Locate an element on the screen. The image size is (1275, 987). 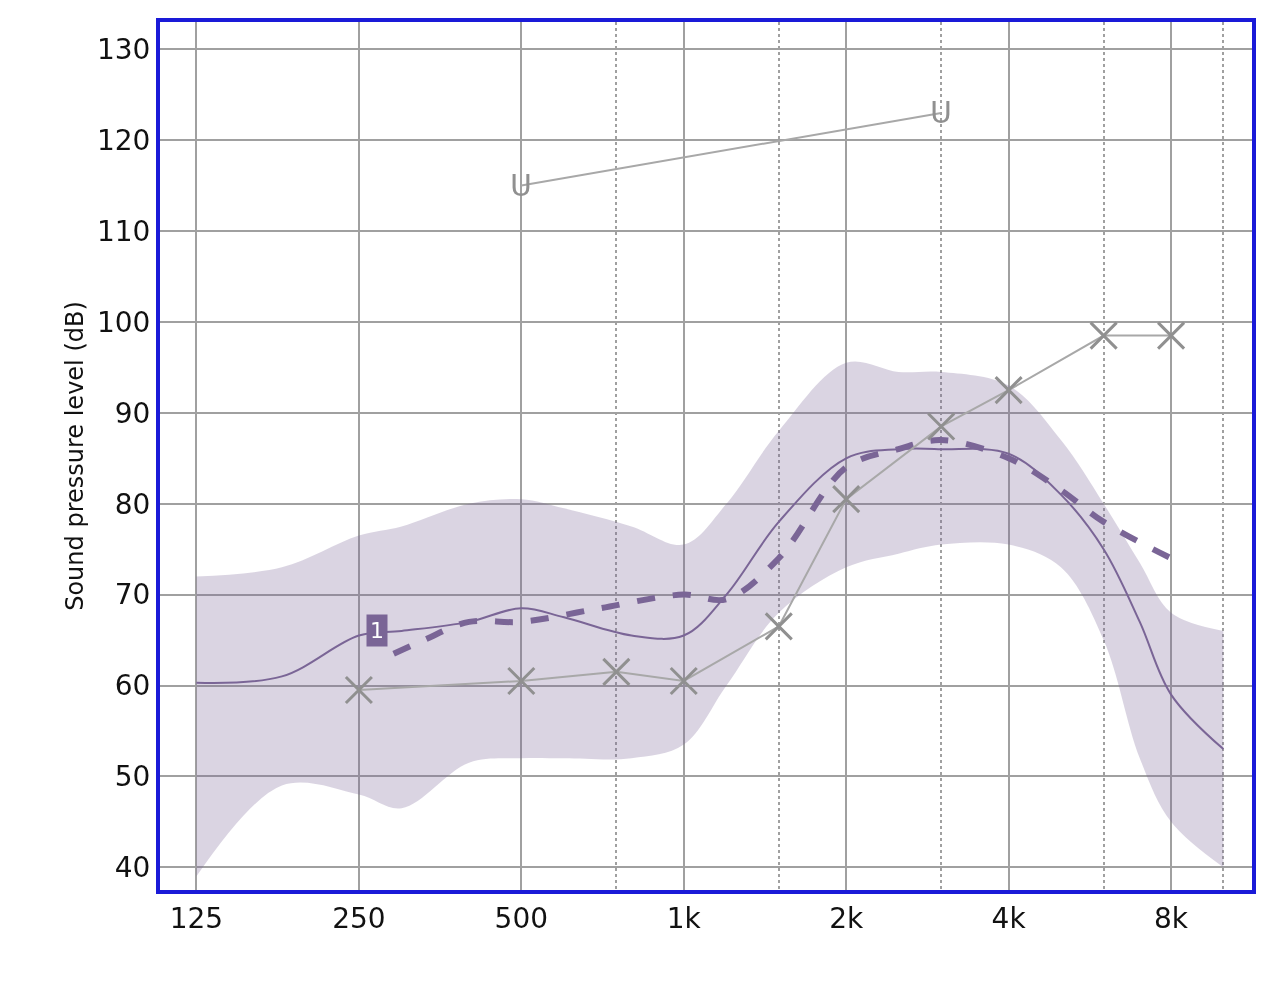
y-axis-title: Sound pressure level (dB) is located at coordinates (74, 456).